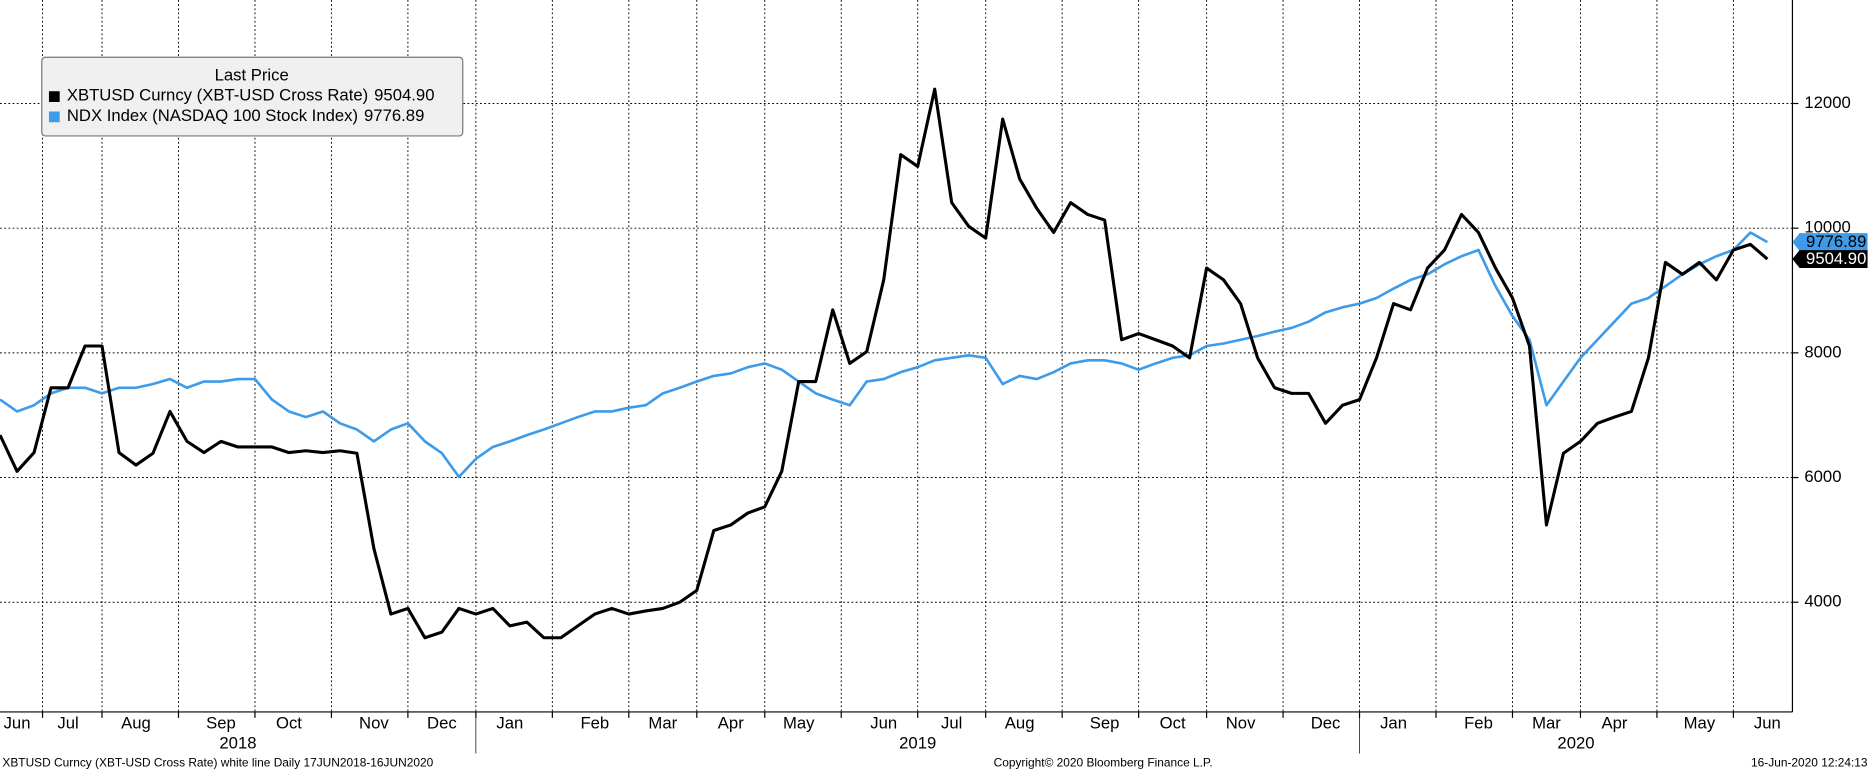 Image resolution: width=1870 pixels, height=773 pixels. I want to click on year-label: 2018, so click(237, 743).